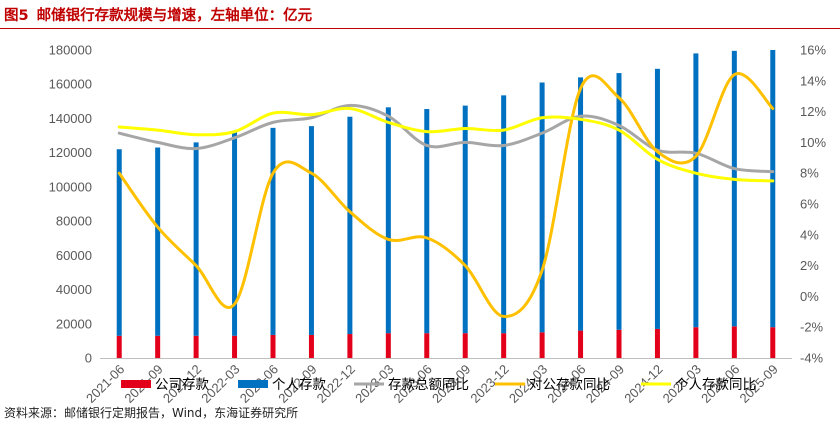  Describe the element at coordinates (420, 28) in the screenshot. I see `title-divider` at that location.